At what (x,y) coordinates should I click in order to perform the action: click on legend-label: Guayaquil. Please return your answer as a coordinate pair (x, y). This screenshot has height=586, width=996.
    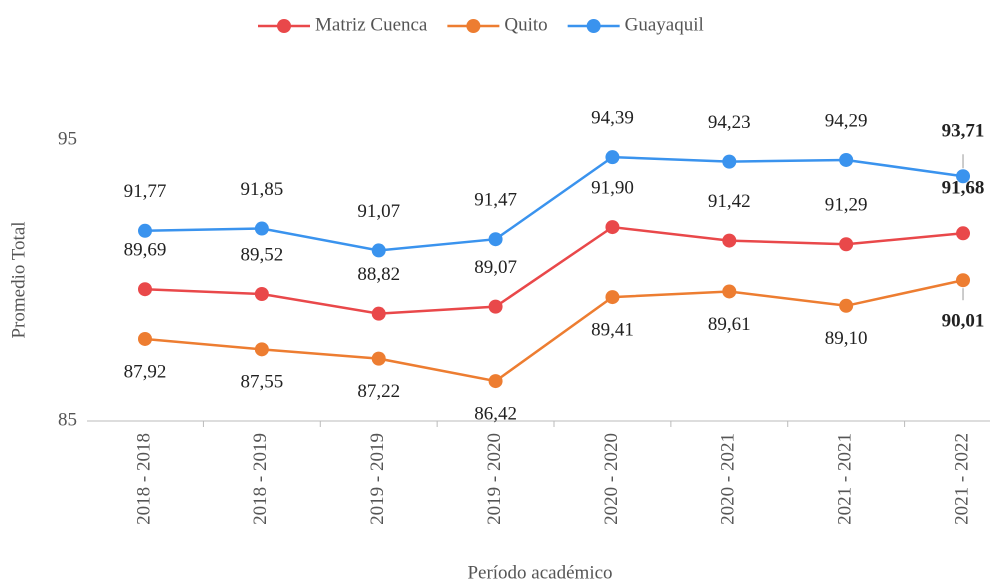
    Looking at the image, I should click on (664, 24).